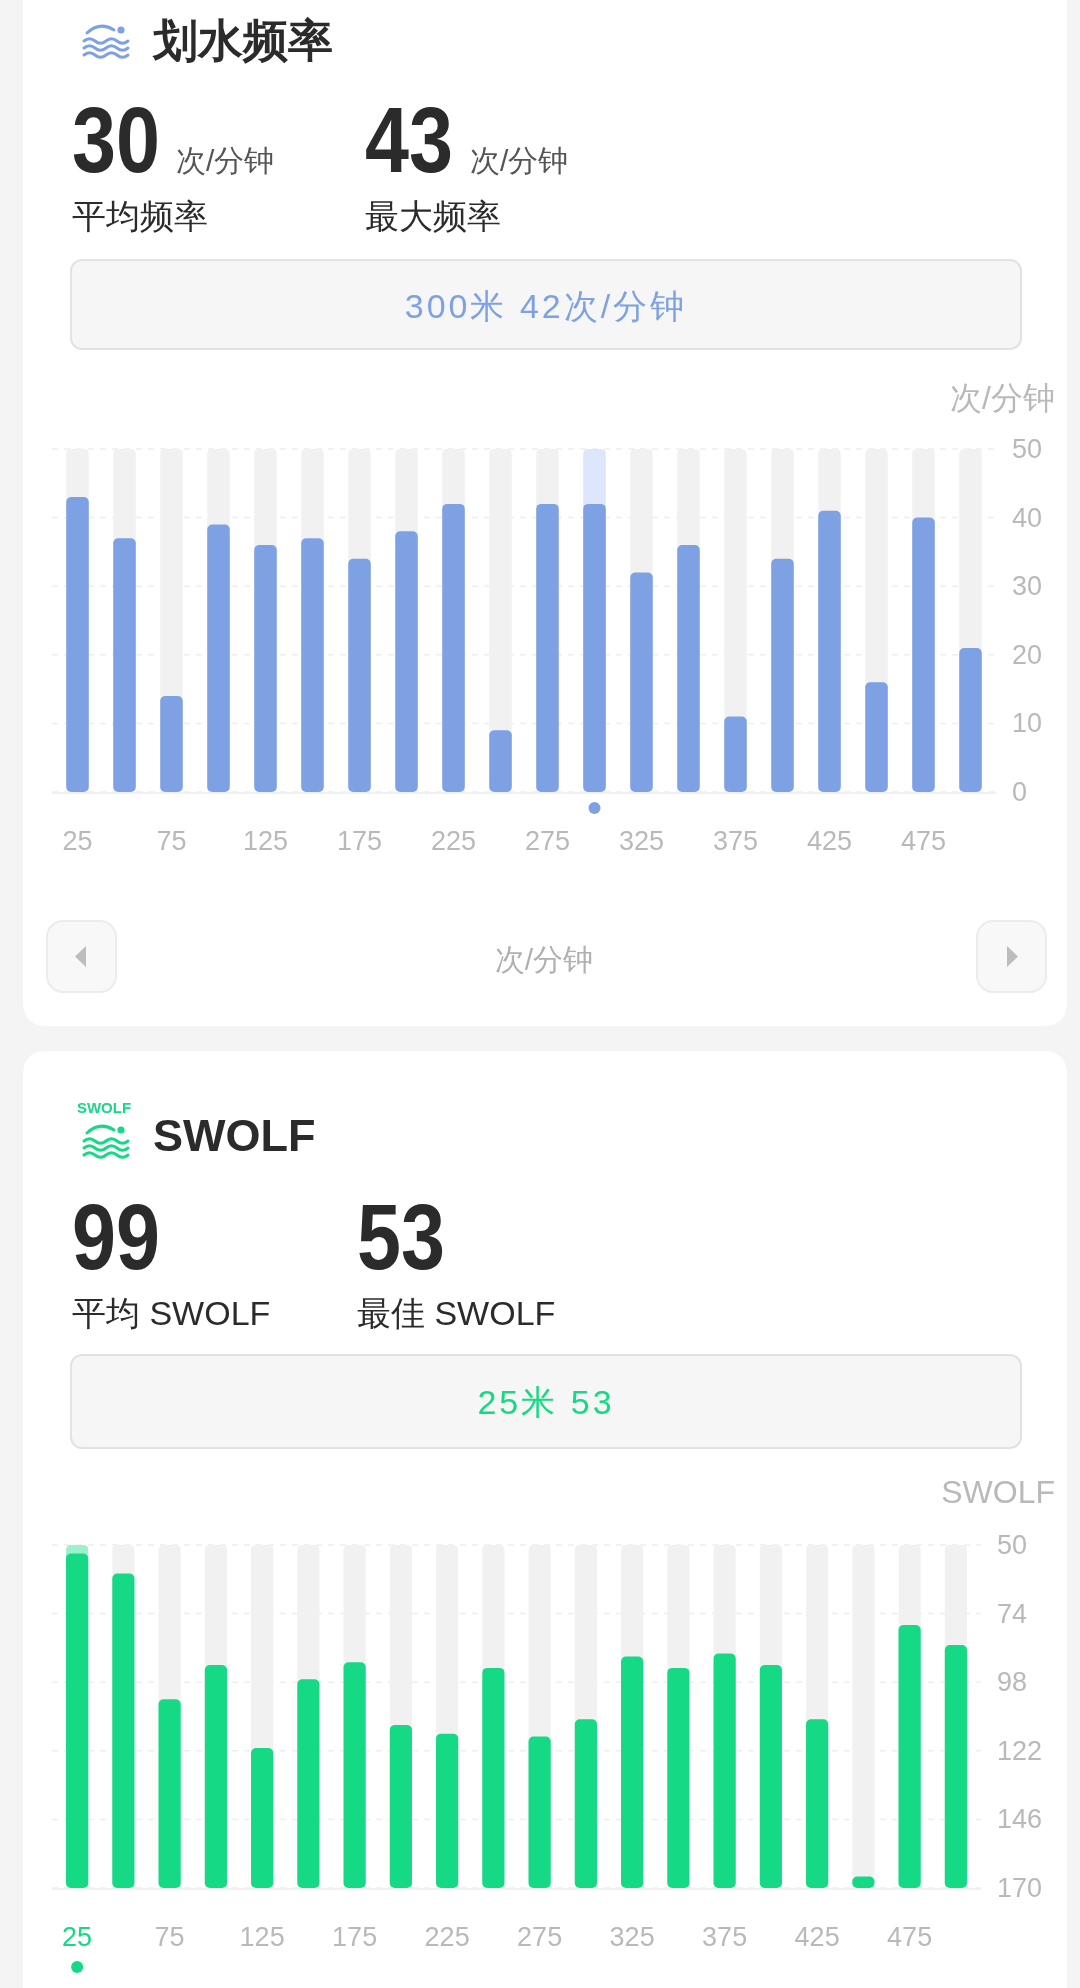 This screenshot has height=1988, width=1080. What do you see at coordinates (1012, 1613) in the screenshot?
I see `y-tick-label: 74` at bounding box center [1012, 1613].